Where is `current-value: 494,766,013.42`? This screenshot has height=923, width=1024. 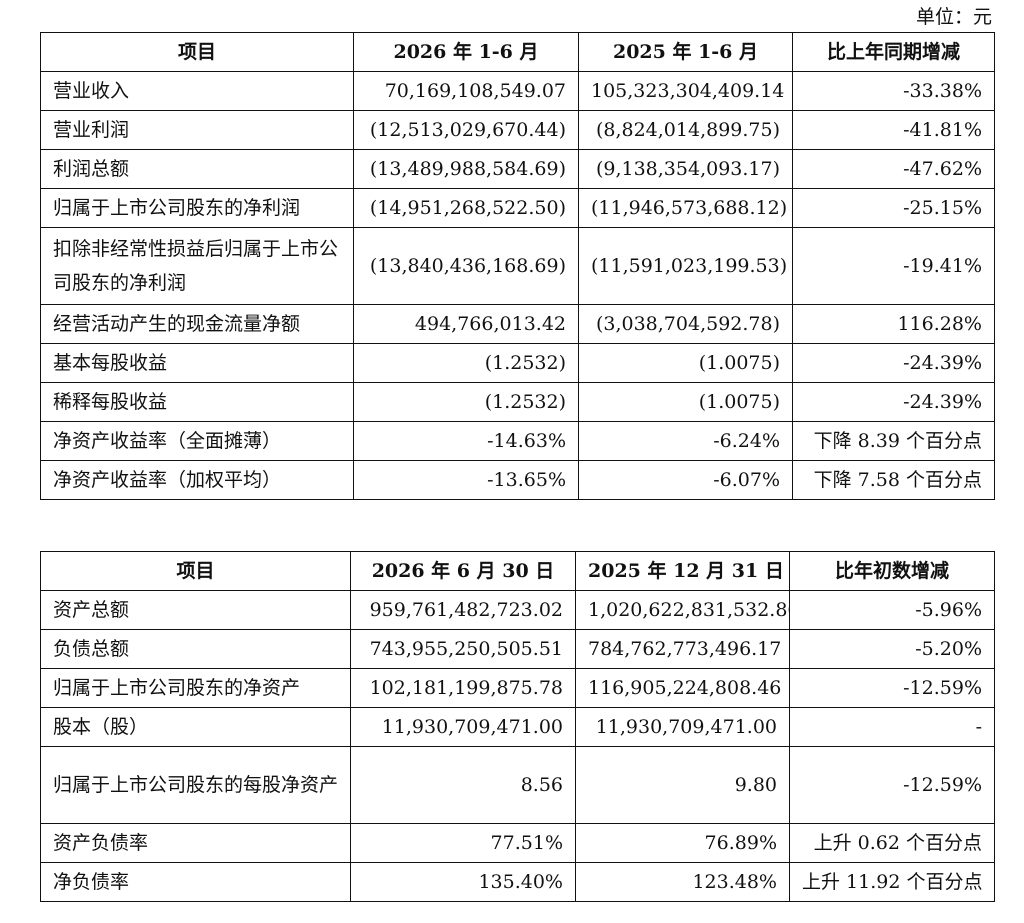 current-value: 494,766,013.42 is located at coordinates (466, 324).